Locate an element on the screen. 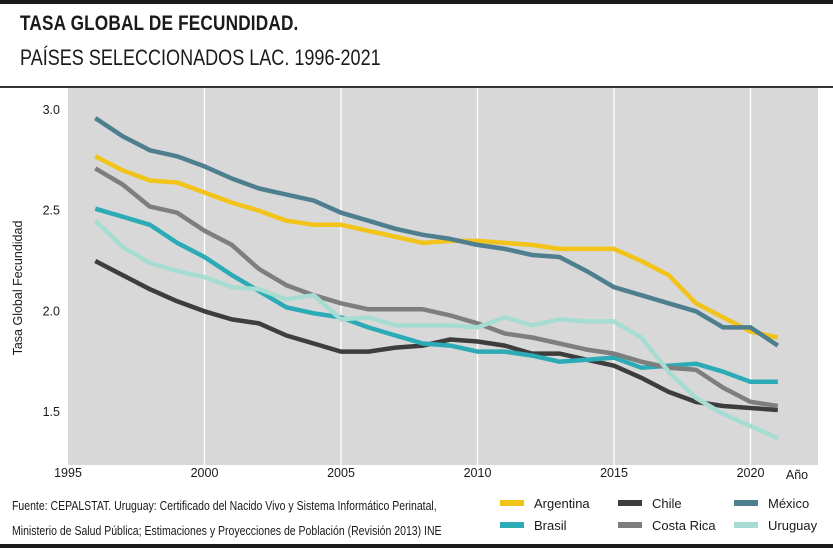  x-tick-labels: 1995 2000 2005 2010 2015 2020 is located at coordinates (409, 473).